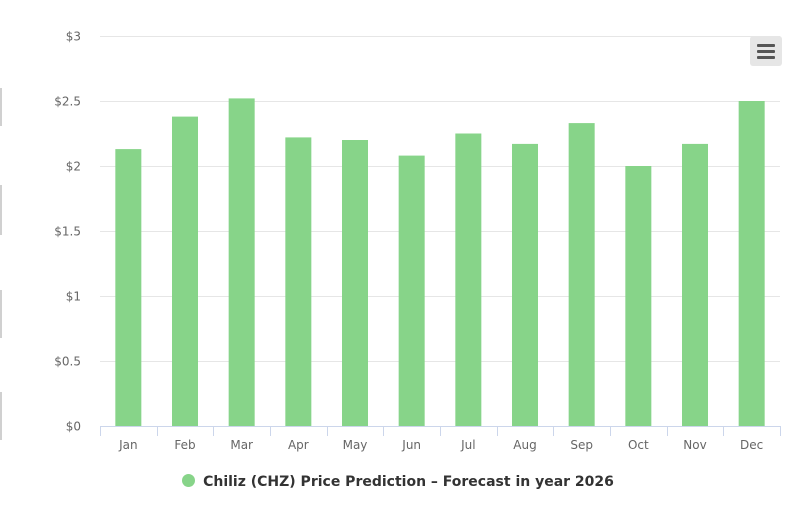  What do you see at coordinates (73, 167) in the screenshot?
I see `y-tick-label: $2` at bounding box center [73, 167].